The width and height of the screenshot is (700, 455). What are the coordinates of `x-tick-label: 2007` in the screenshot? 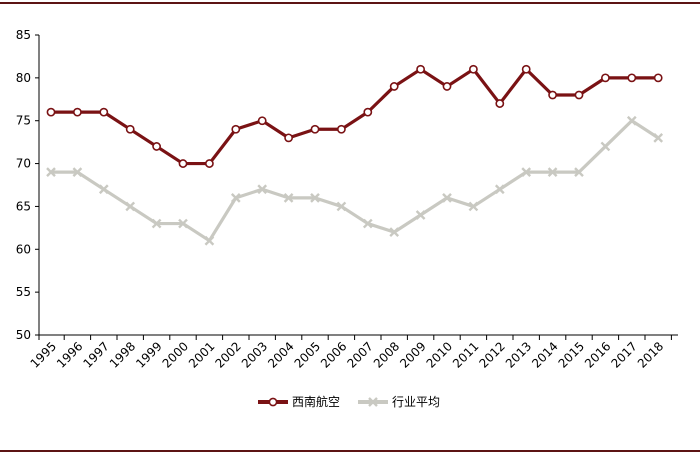 It's located at (359, 354).